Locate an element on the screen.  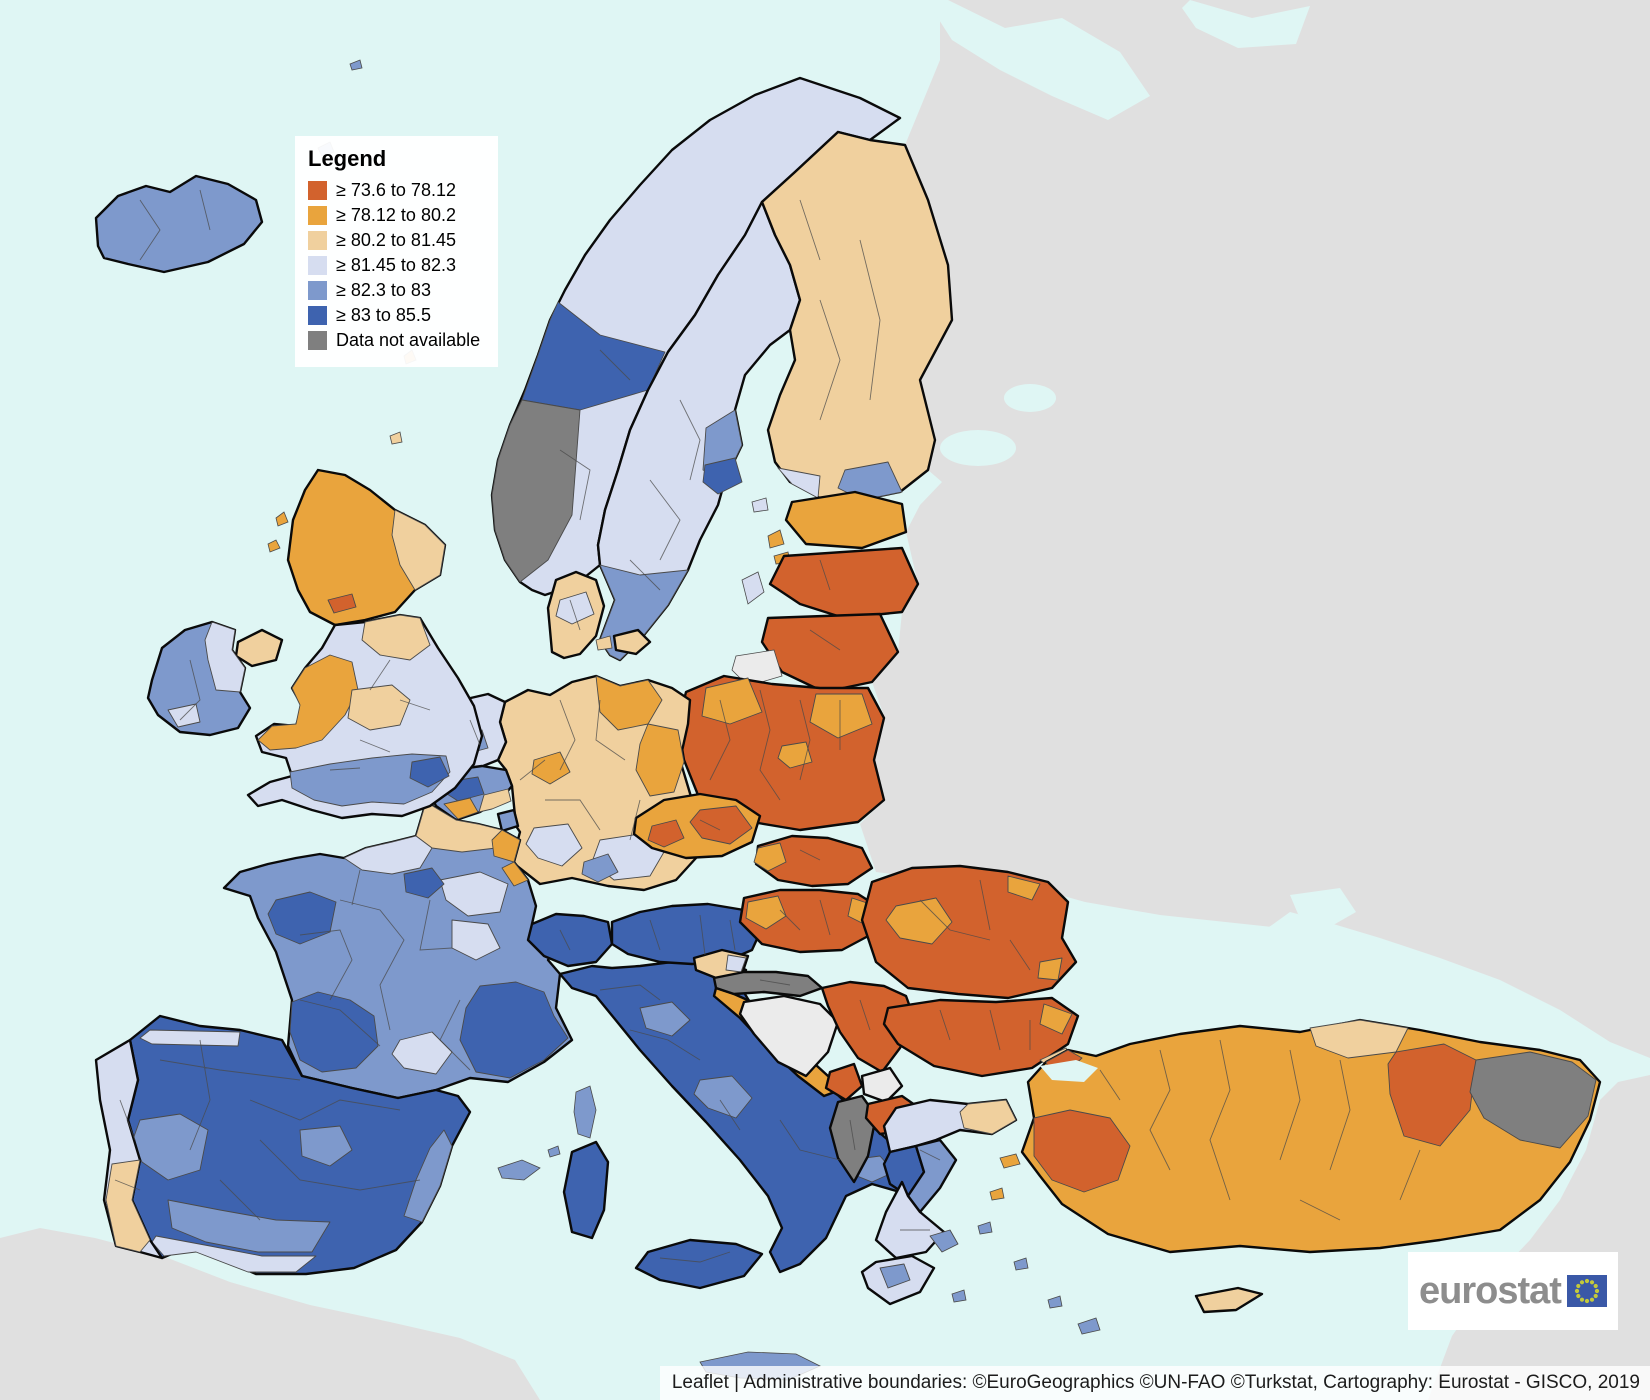
region-peloponnese-west is located at coordinates (895, 1276).